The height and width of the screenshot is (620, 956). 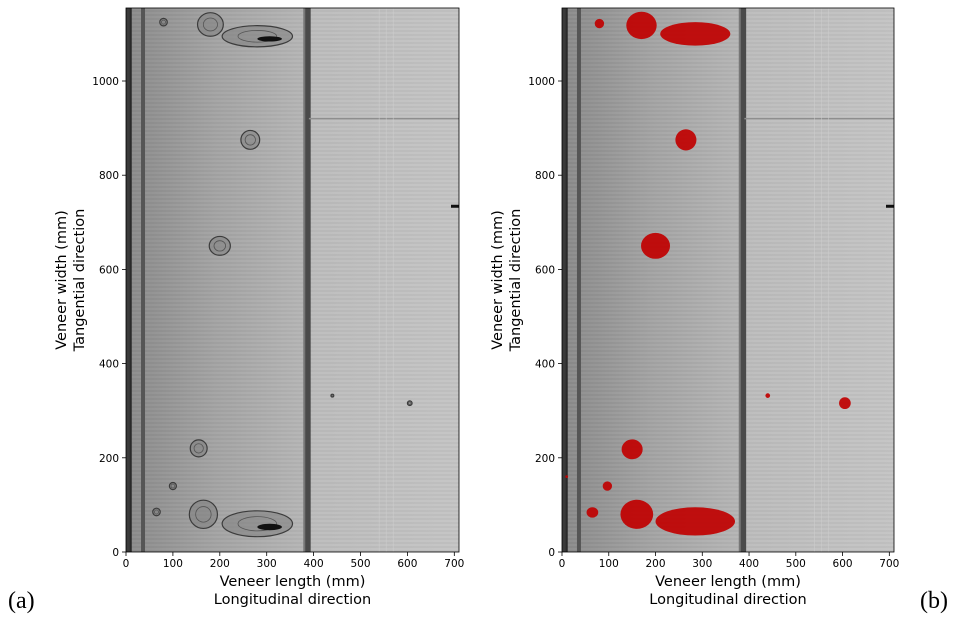 I want to click on panel-label-b: (b), so click(x=934, y=601).